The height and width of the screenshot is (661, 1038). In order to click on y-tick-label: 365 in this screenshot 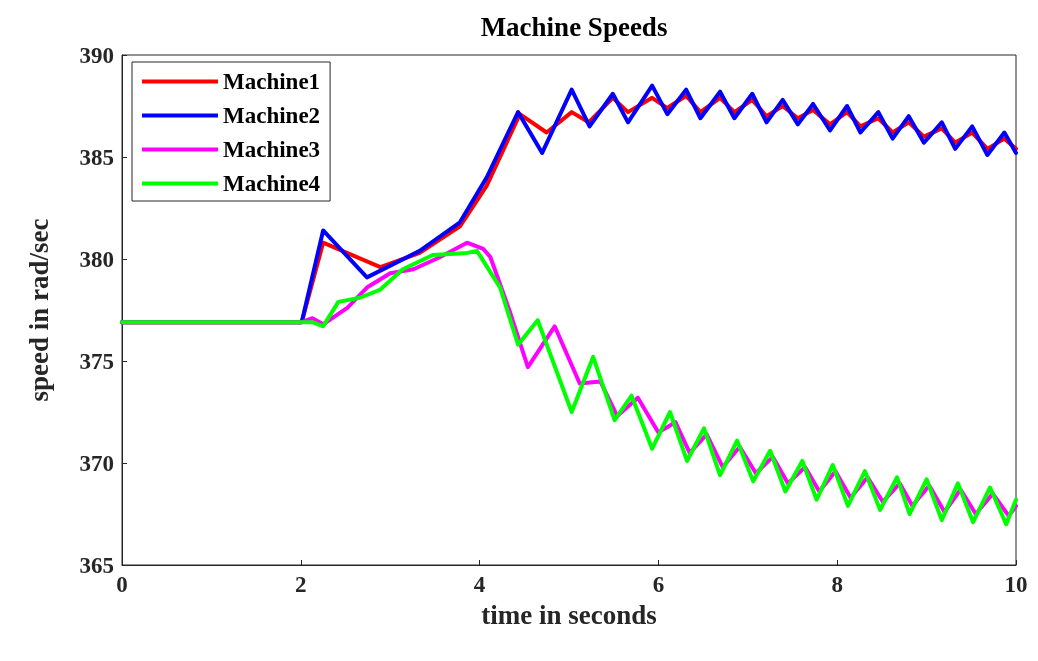, I will do `click(96, 565)`.